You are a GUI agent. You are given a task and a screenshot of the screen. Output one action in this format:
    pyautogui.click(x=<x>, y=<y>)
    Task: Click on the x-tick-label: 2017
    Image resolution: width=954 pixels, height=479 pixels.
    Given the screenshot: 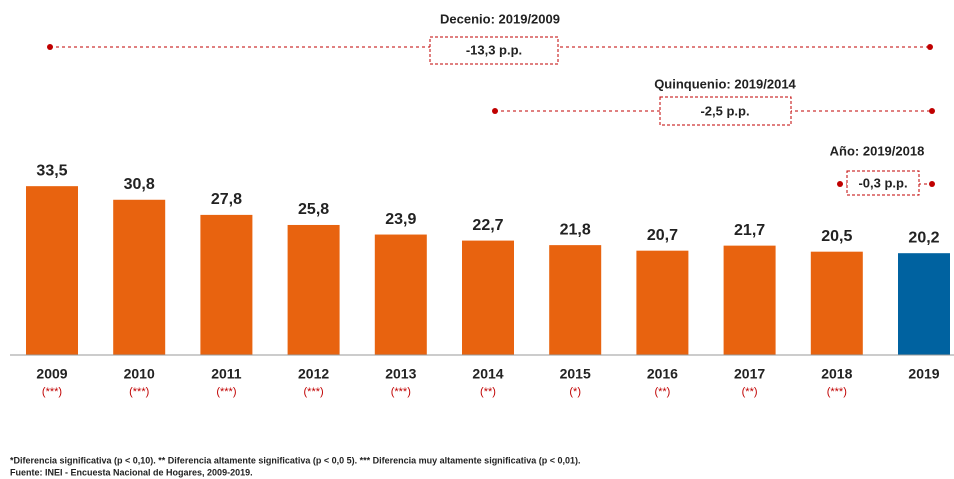 What is the action you would take?
    pyautogui.click(x=749, y=374)
    